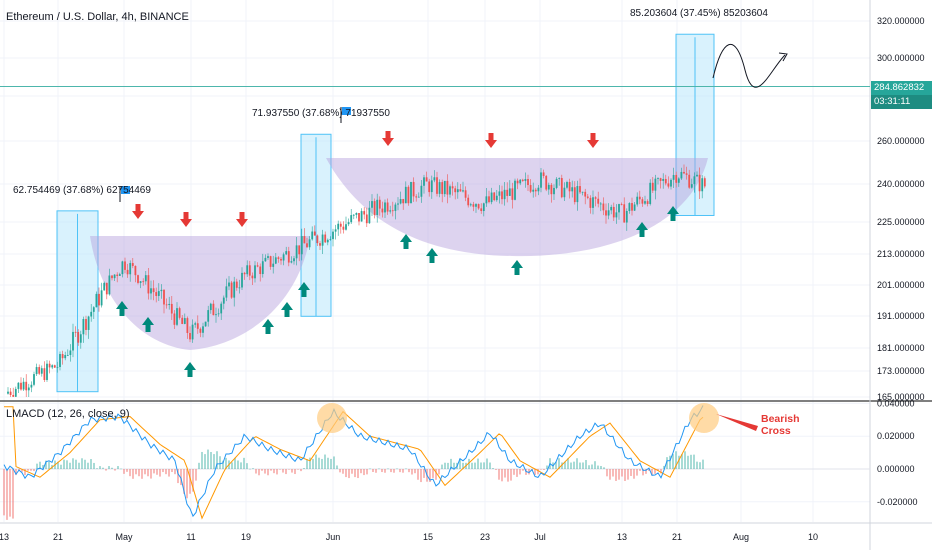  Describe the element at coordinates (901, 254) in the screenshot. I see `price-tick-label: 213.000000` at that location.